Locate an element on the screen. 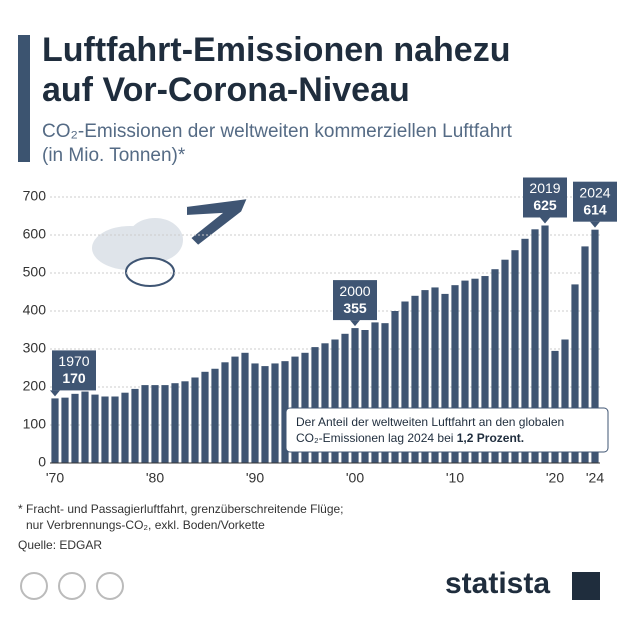  data-label: 614 is located at coordinates (595, 209).